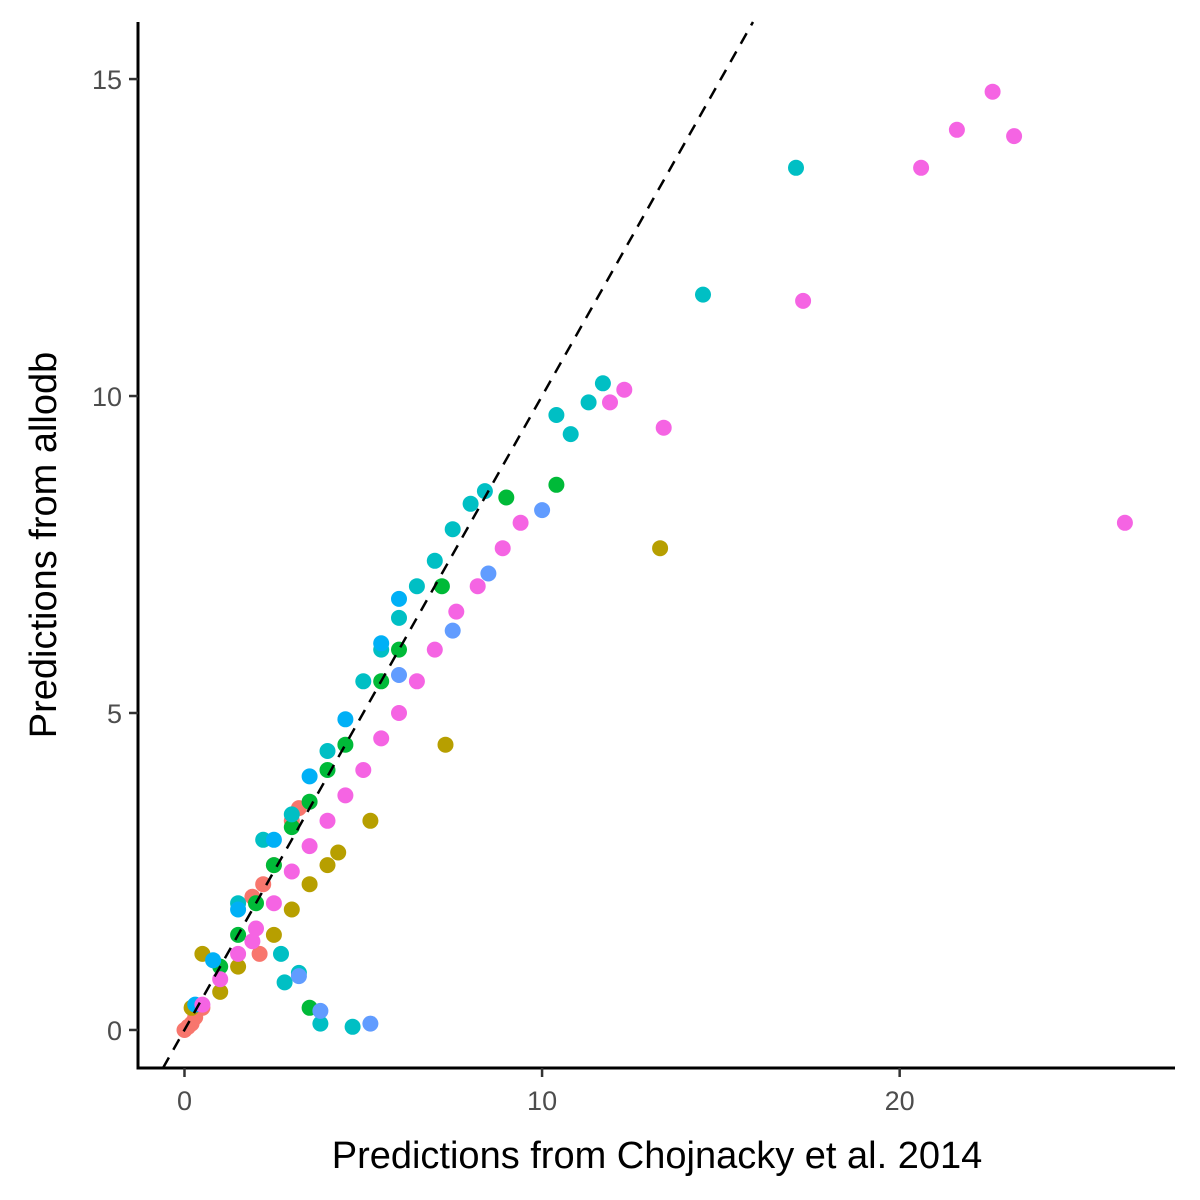  Describe the element at coordinates (657, 1156) in the screenshot. I see `x-axis-title: Predictions from Chojnacky et al. 2014` at that location.